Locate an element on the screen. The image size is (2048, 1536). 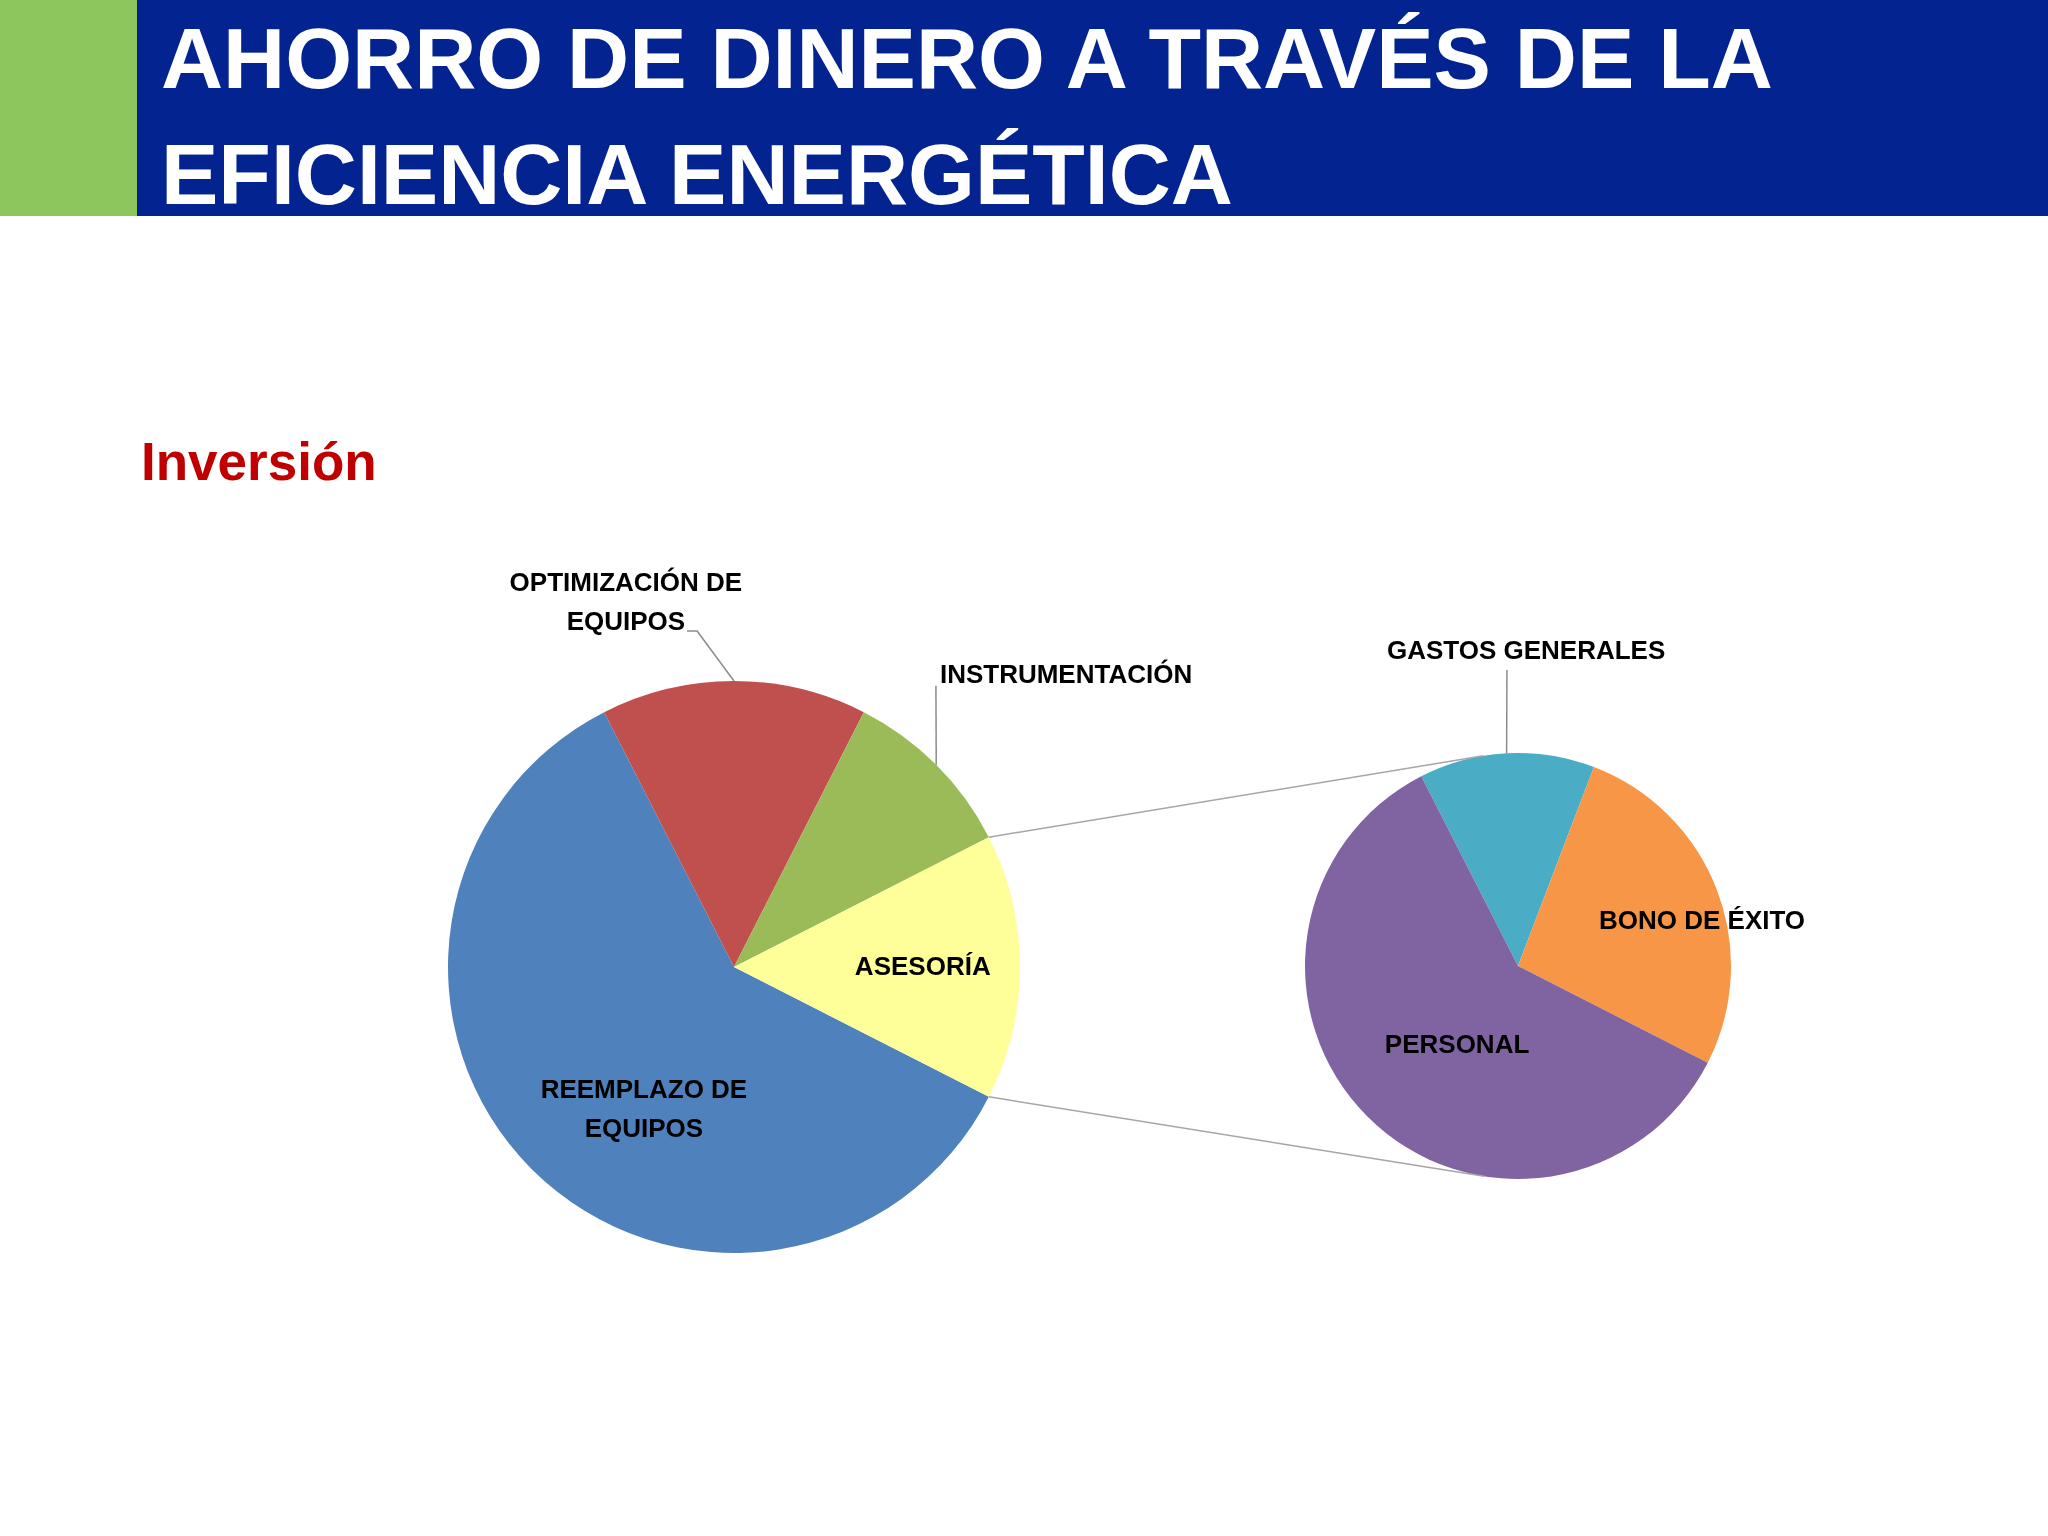
slice-label: ASESORÍA is located at coordinates (922, 966).